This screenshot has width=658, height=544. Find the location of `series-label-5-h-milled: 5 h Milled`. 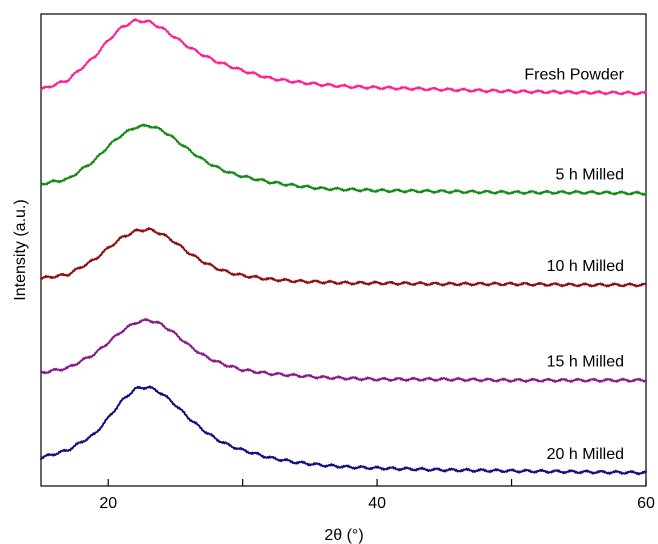

series-label-5-h-milled: 5 h Milled is located at coordinates (590, 174).